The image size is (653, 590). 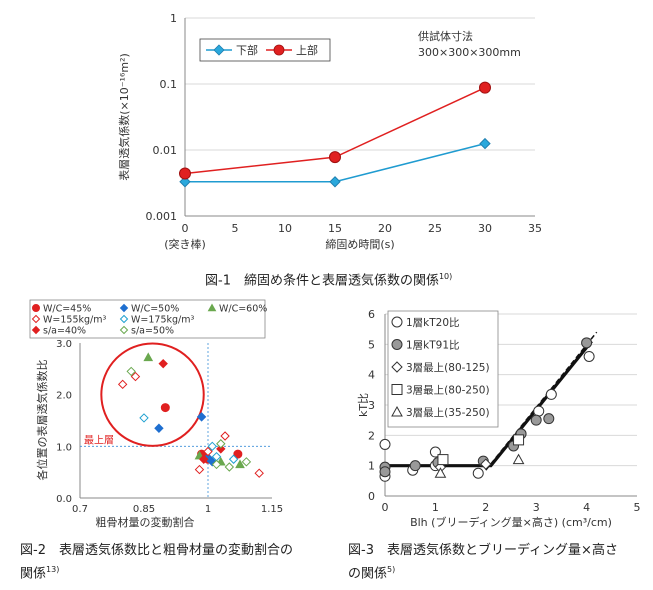 What do you see at coordinates (64, 447) in the screenshot?
I see `y-tick-label: 1.0` at bounding box center [64, 447].